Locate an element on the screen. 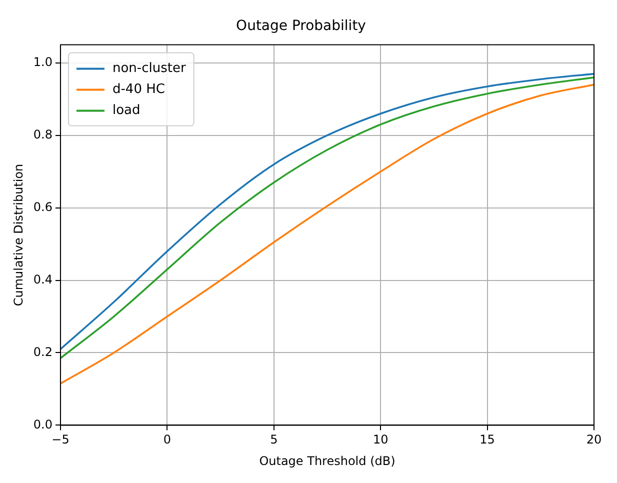 Image resolution: width=617 pixels, height=483 pixels. legend-label: non-cluster is located at coordinates (149, 68).